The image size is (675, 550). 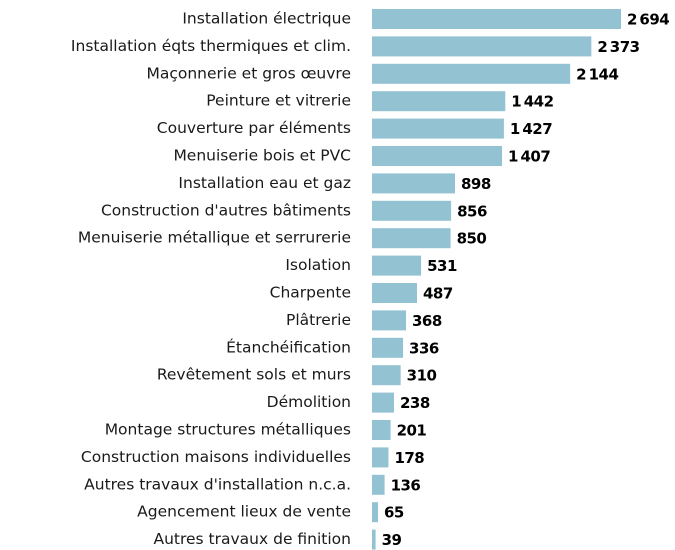 What do you see at coordinates (228, 430) in the screenshot?
I see `category-label: Montage structures métalliques` at bounding box center [228, 430].